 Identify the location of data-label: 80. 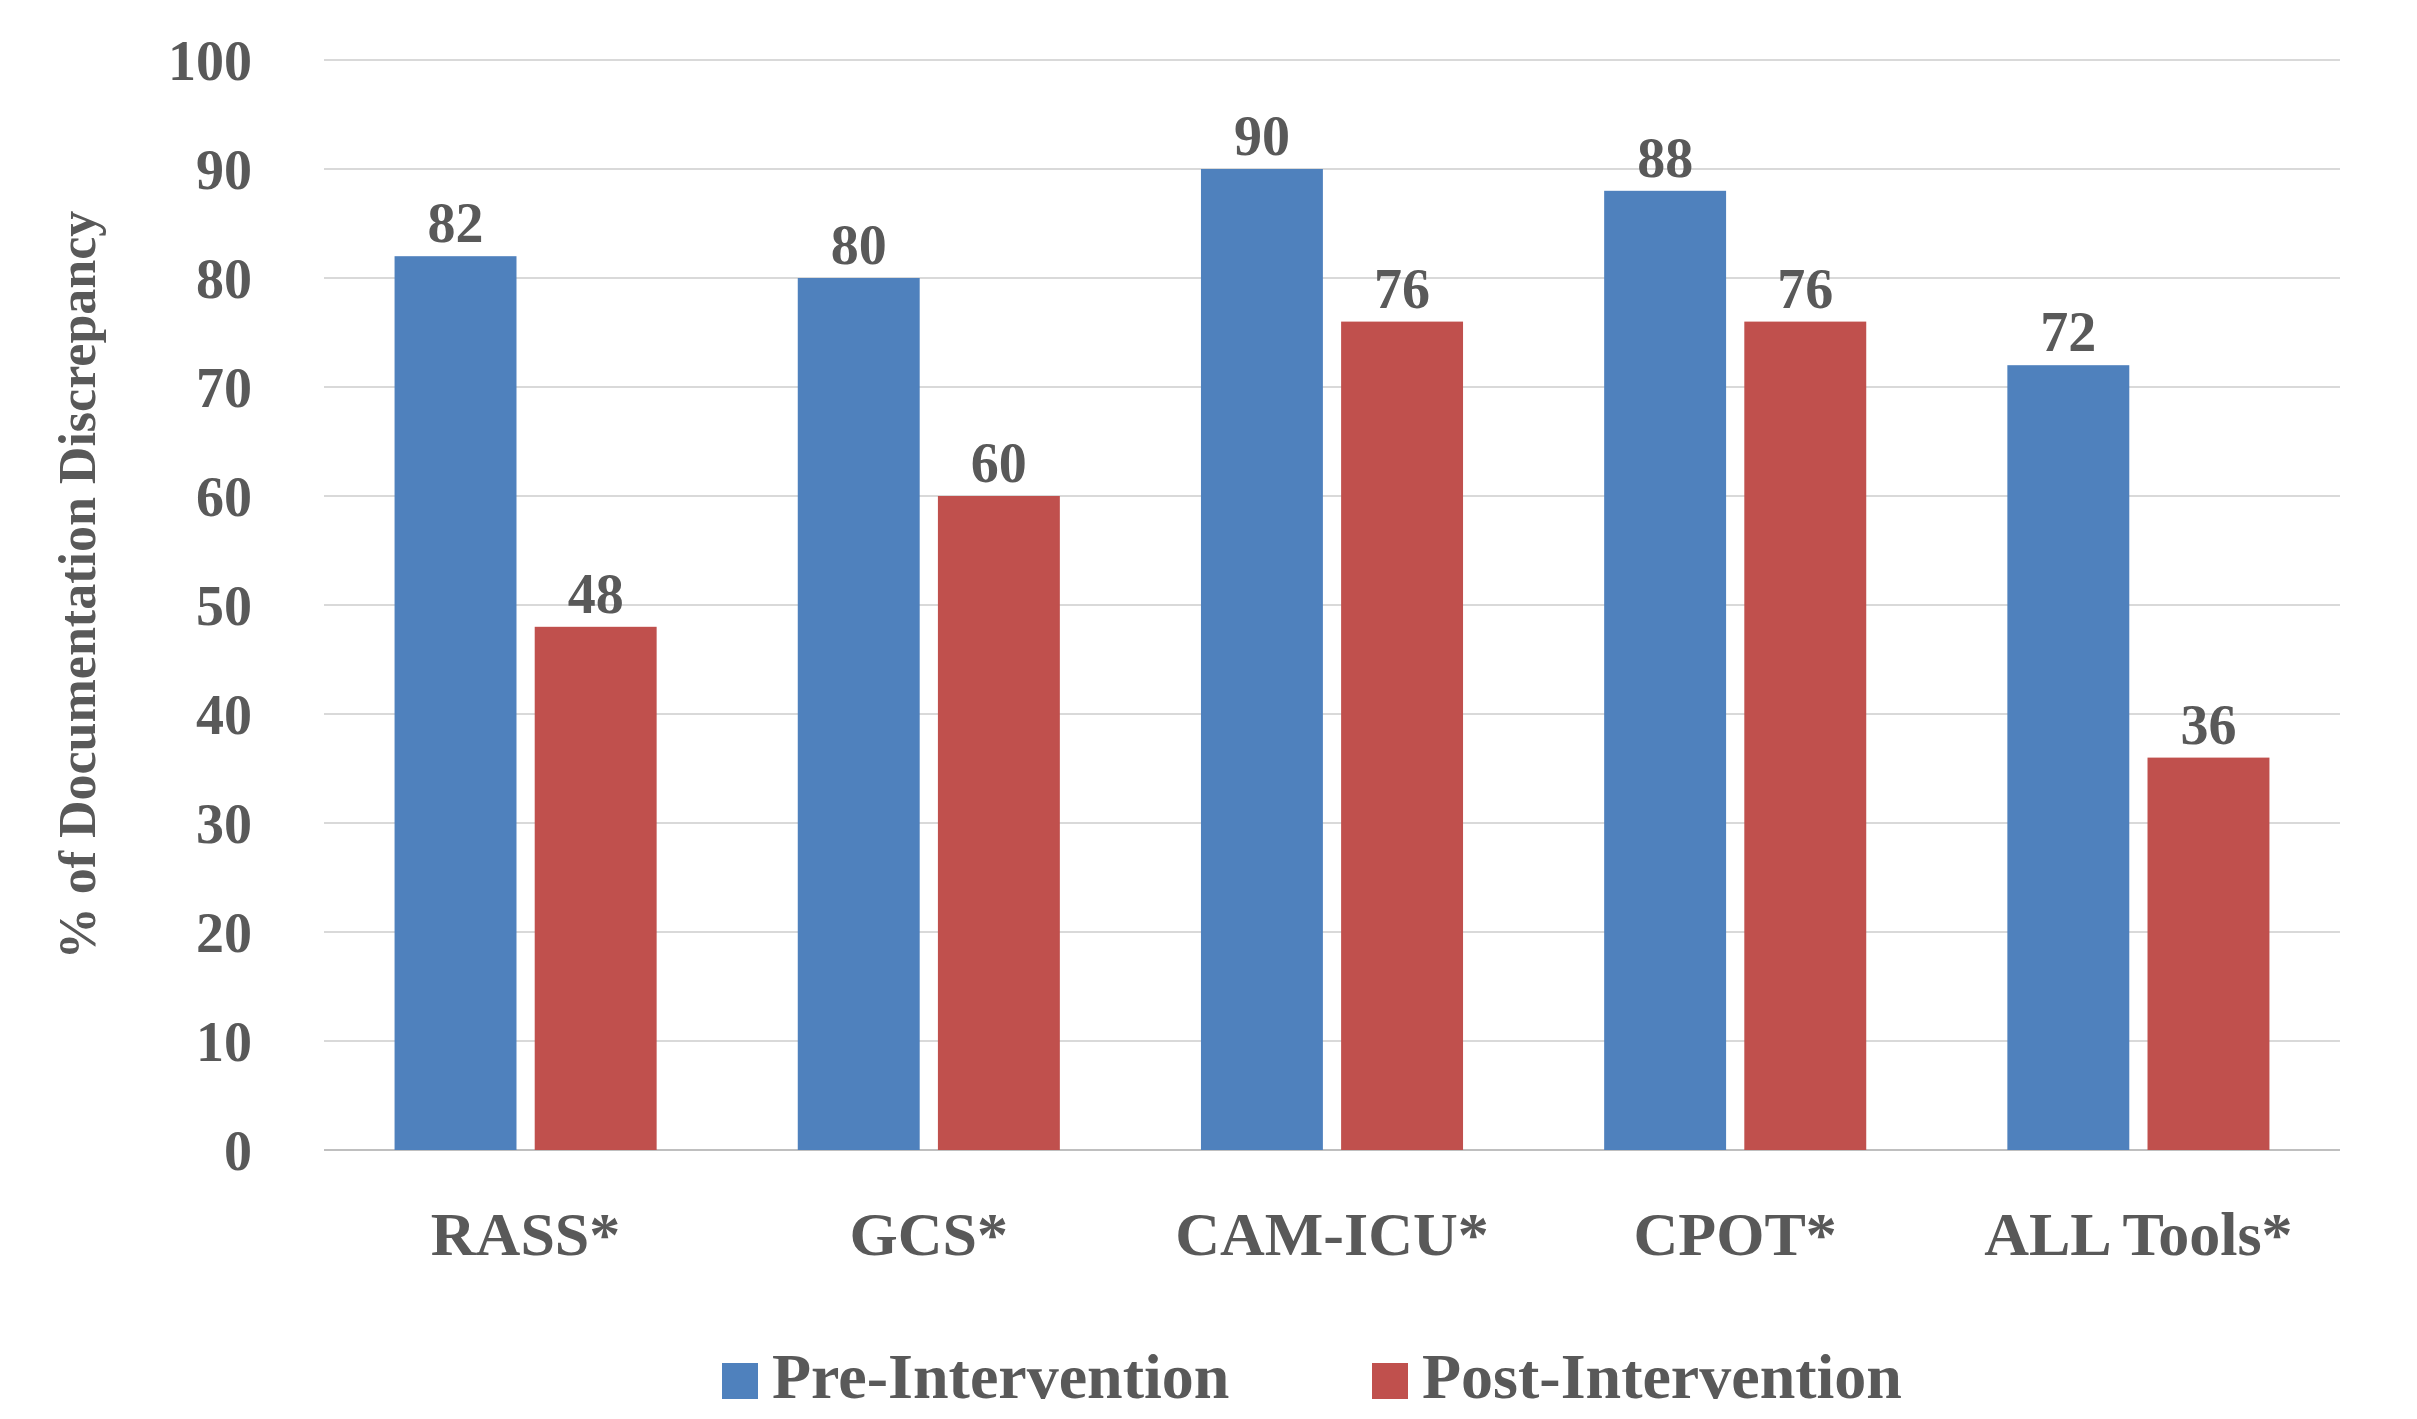
(858, 245).